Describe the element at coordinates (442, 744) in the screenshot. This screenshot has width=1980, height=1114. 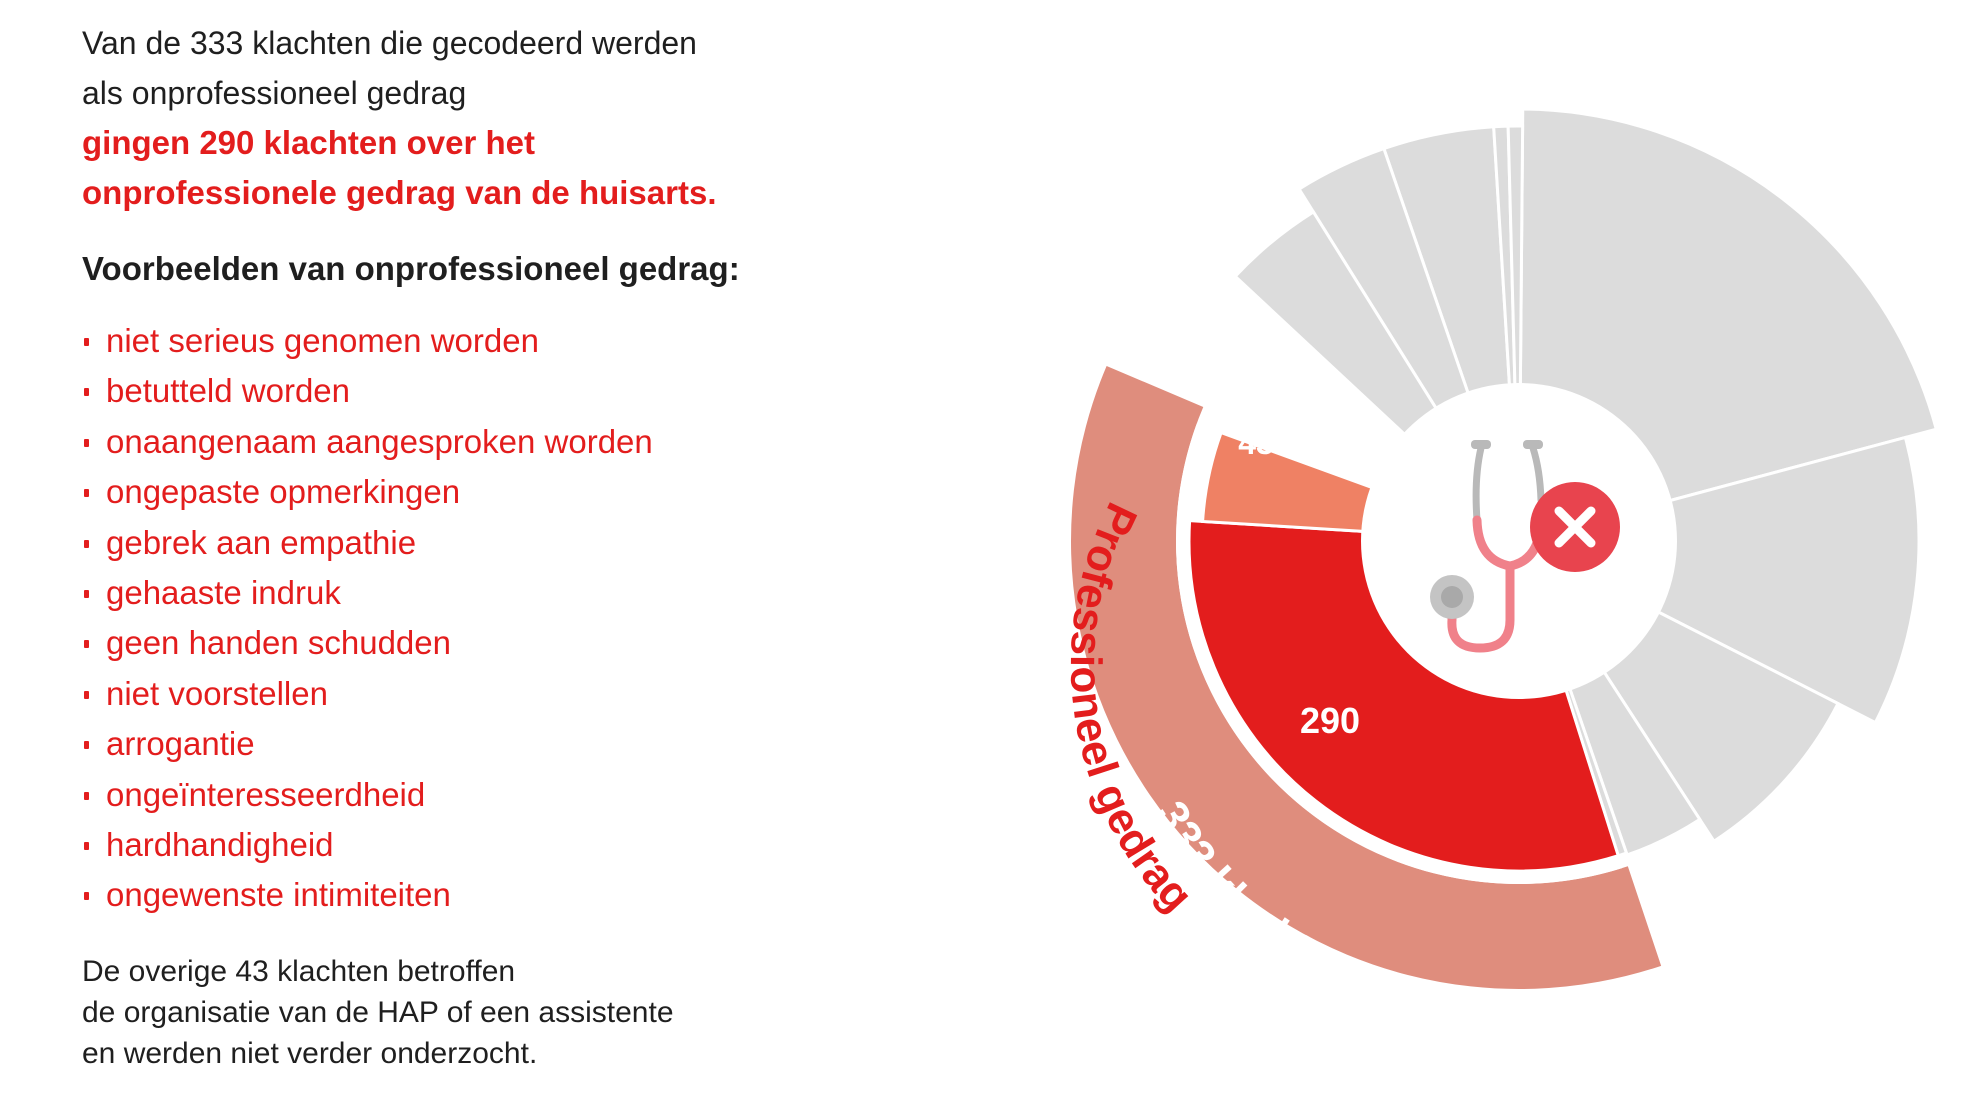
I see `list-item: arrogantie` at that location.